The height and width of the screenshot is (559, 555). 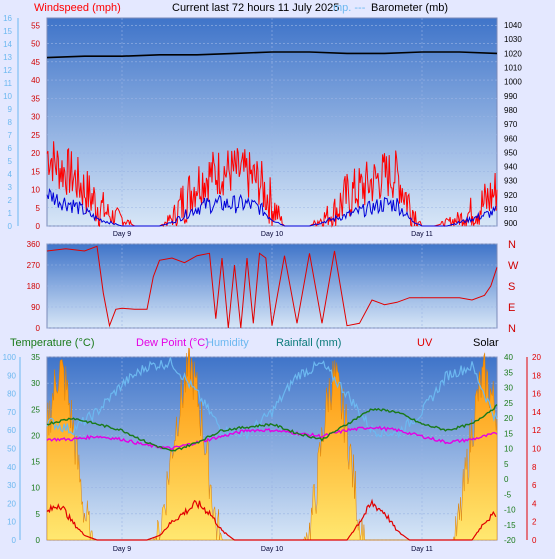 I want to click on y-right-tick-label: 950, so click(x=511, y=152).